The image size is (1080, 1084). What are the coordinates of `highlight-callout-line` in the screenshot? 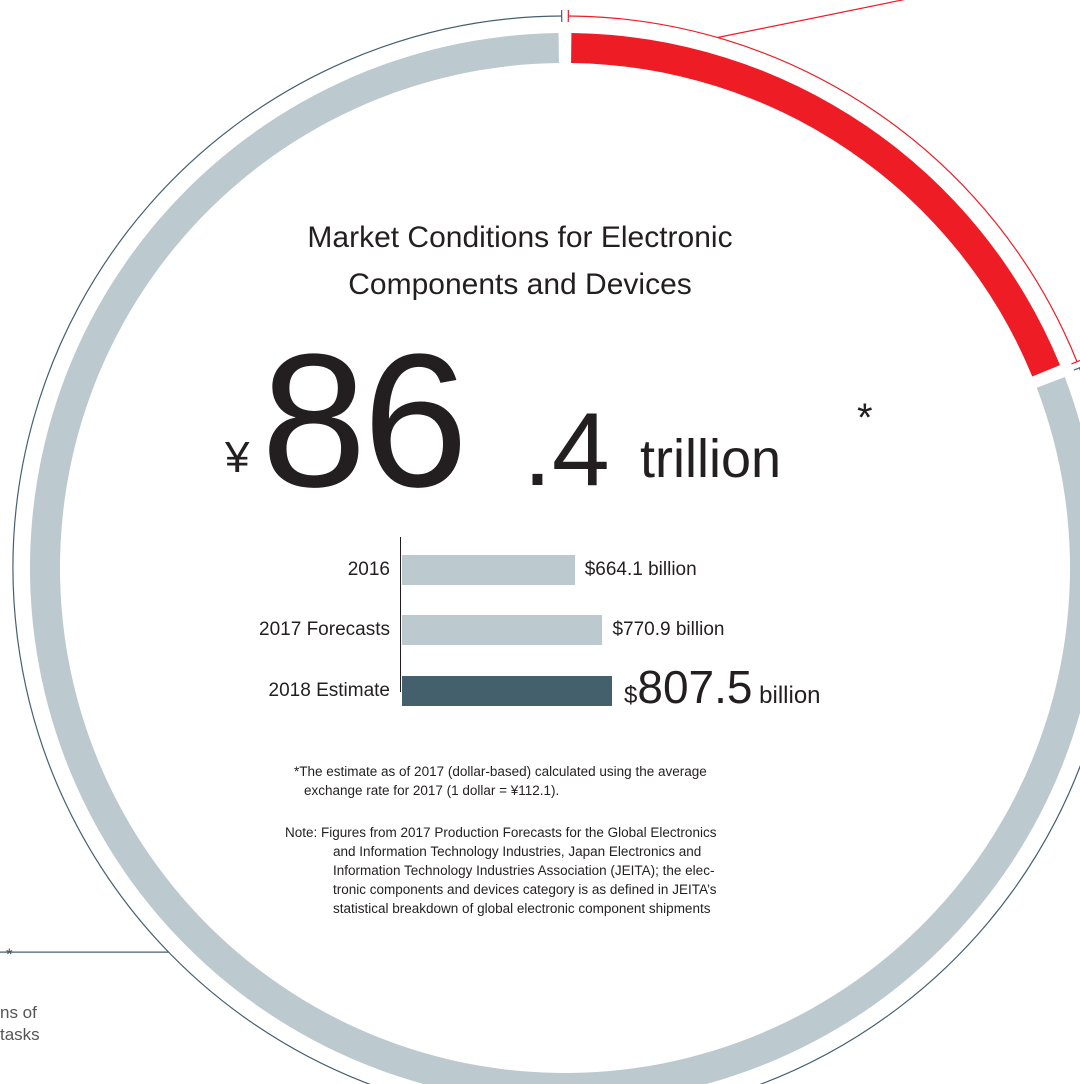 It's located at (811, 19).